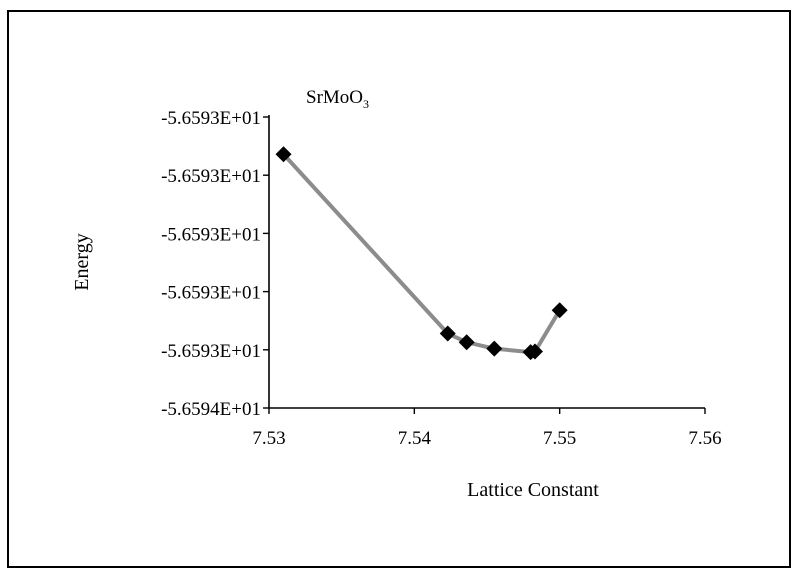 The image size is (804, 584). Describe the element at coordinates (268, 438) in the screenshot. I see `x-tick-label: 7.53` at that location.